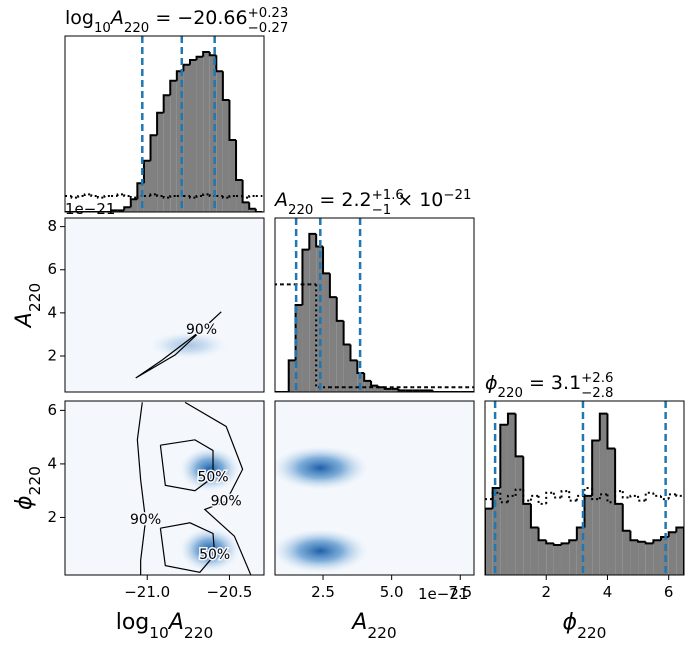 The height and width of the screenshot is (646, 693). Describe the element at coordinates (373, 626) in the screenshot. I see `x-axis-label: A220` at that location.